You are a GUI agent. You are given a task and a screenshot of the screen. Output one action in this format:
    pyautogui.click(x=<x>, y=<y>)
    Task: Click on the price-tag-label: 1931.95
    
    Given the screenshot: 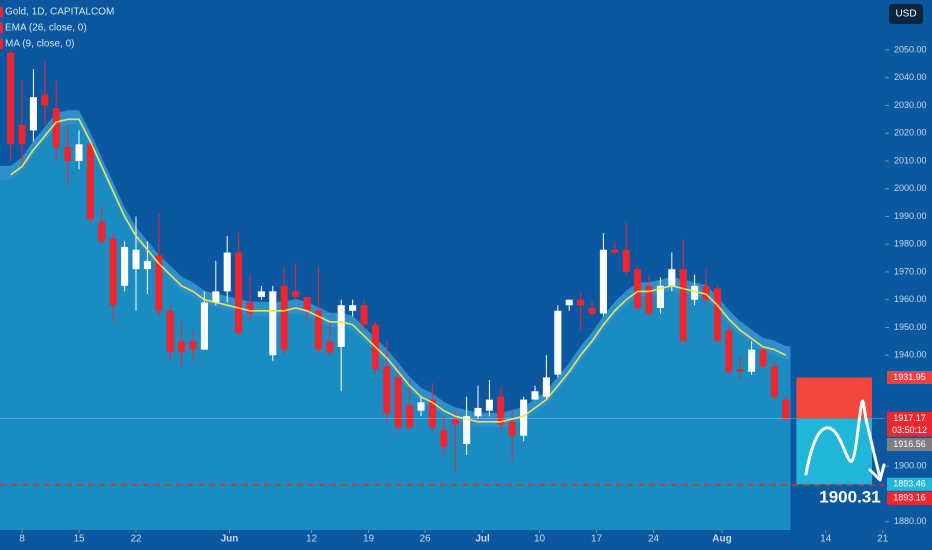 What is the action you would take?
    pyautogui.click(x=909, y=377)
    